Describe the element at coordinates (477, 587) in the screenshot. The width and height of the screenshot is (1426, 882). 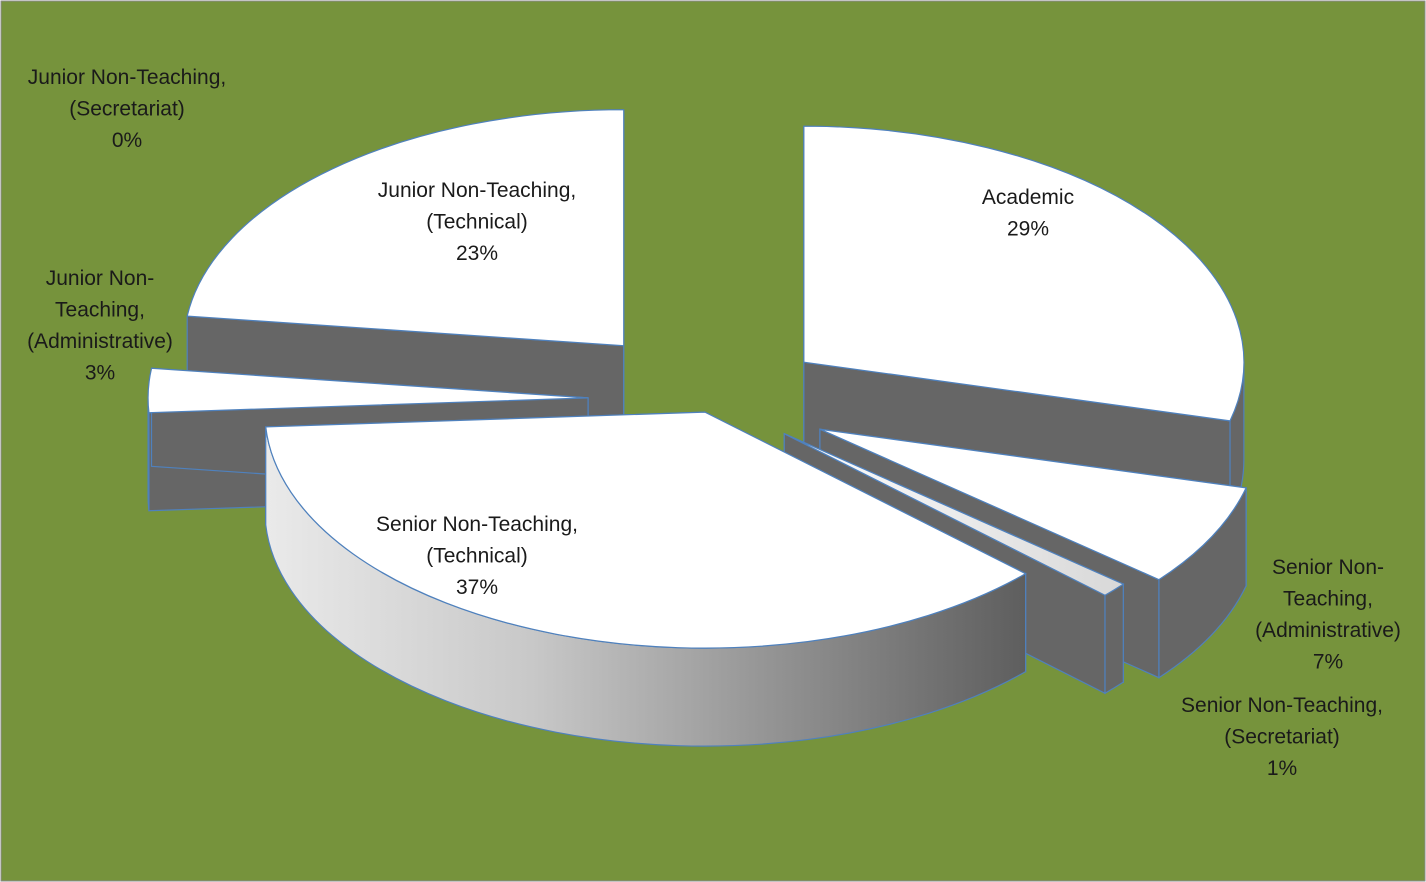
I see `data-label-percent: 37%` at that location.